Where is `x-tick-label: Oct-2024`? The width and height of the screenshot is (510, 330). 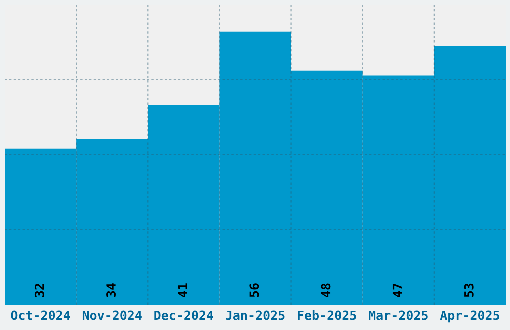 x-tick-label: Oct-2024 is located at coordinates (40, 315).